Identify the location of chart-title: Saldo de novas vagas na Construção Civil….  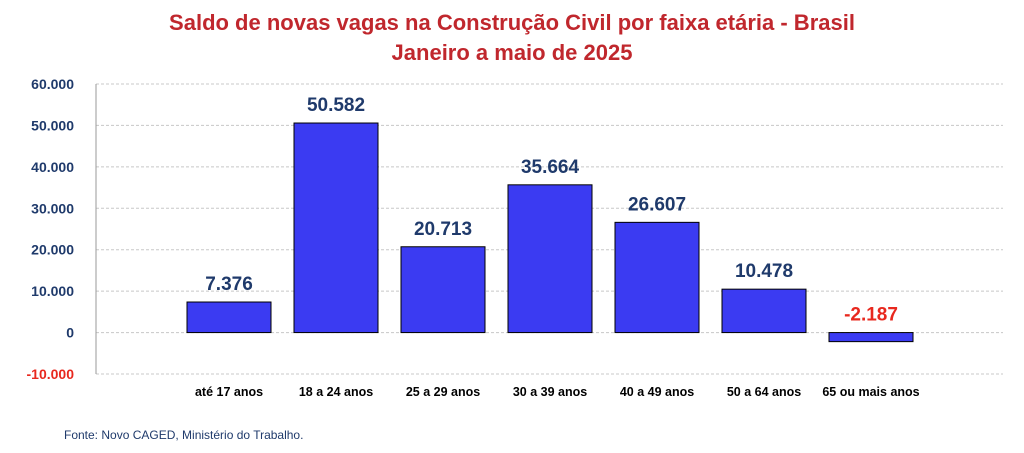
(512, 22).